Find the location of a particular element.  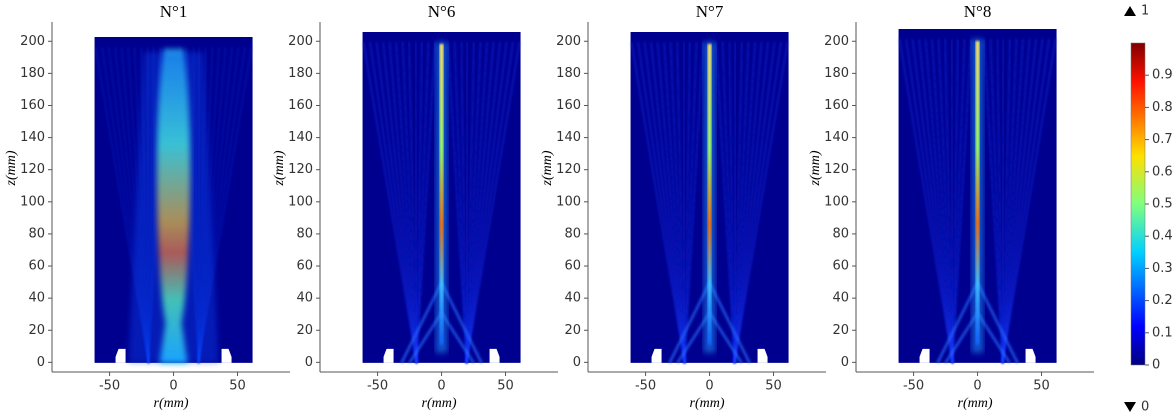

x-tick-label: 50 is located at coordinates (773, 386).